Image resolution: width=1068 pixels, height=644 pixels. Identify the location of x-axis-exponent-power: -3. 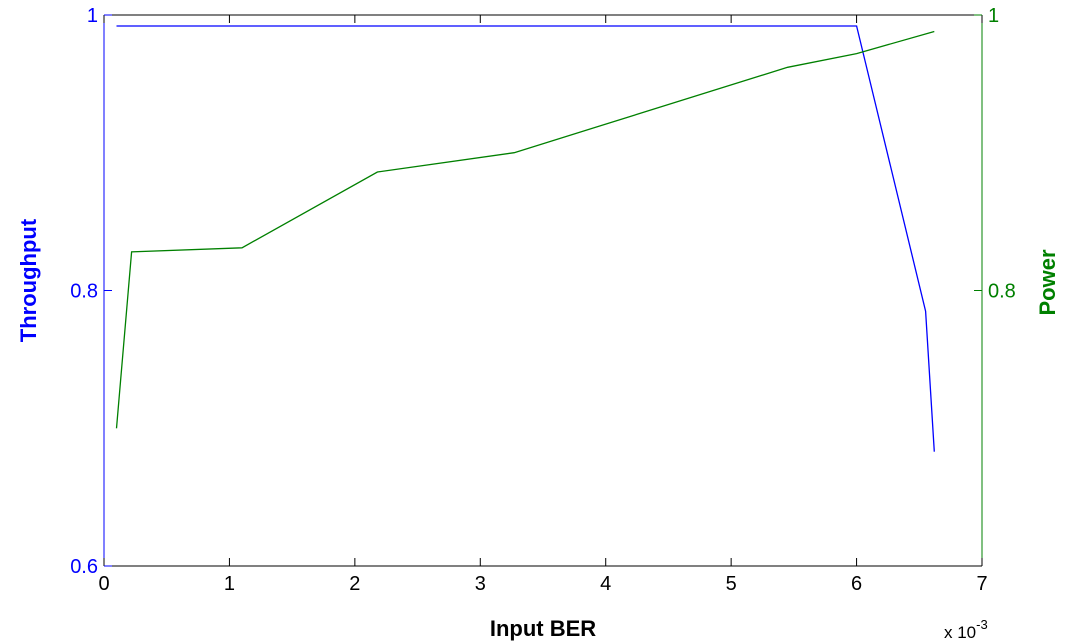
(982, 624).